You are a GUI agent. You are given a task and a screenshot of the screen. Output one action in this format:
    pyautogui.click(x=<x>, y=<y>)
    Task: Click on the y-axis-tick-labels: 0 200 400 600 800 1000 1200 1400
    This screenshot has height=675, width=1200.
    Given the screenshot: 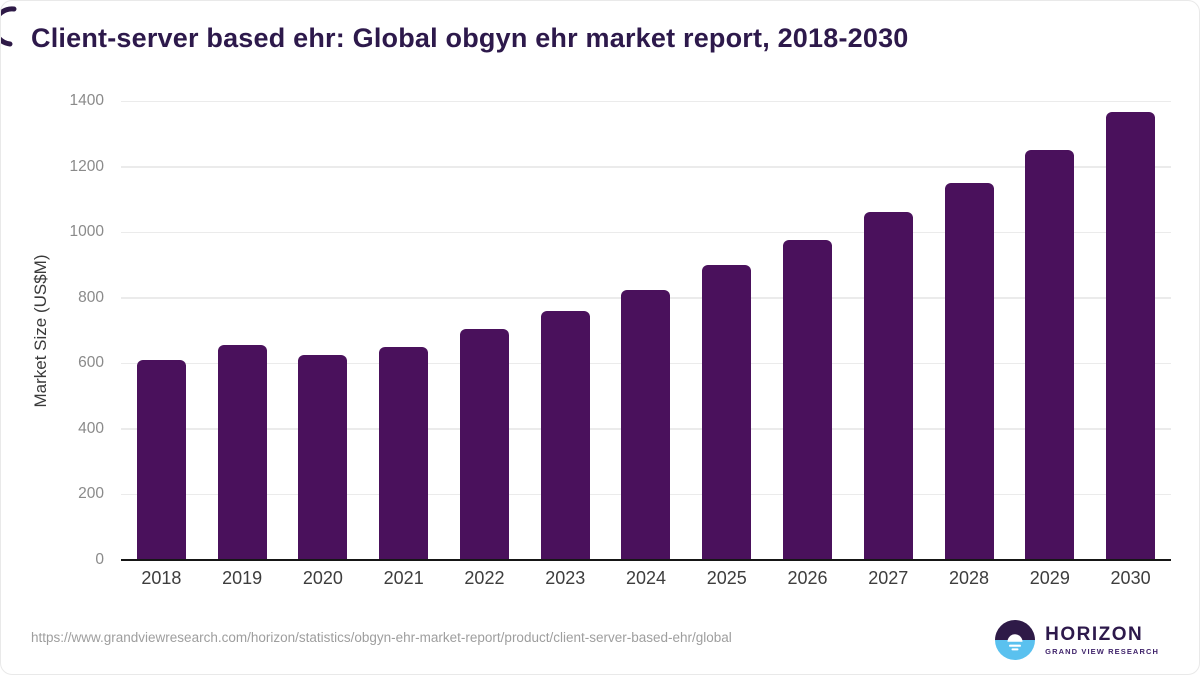 What is the action you would take?
    pyautogui.click(x=52, y=330)
    